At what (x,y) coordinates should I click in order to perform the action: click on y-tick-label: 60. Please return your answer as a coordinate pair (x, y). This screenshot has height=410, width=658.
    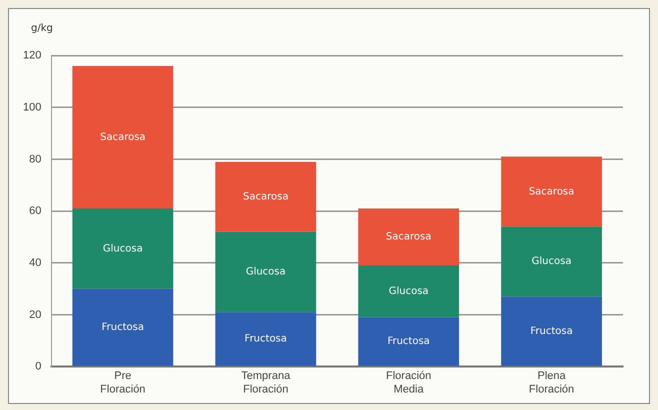
    Looking at the image, I should click on (35, 211).